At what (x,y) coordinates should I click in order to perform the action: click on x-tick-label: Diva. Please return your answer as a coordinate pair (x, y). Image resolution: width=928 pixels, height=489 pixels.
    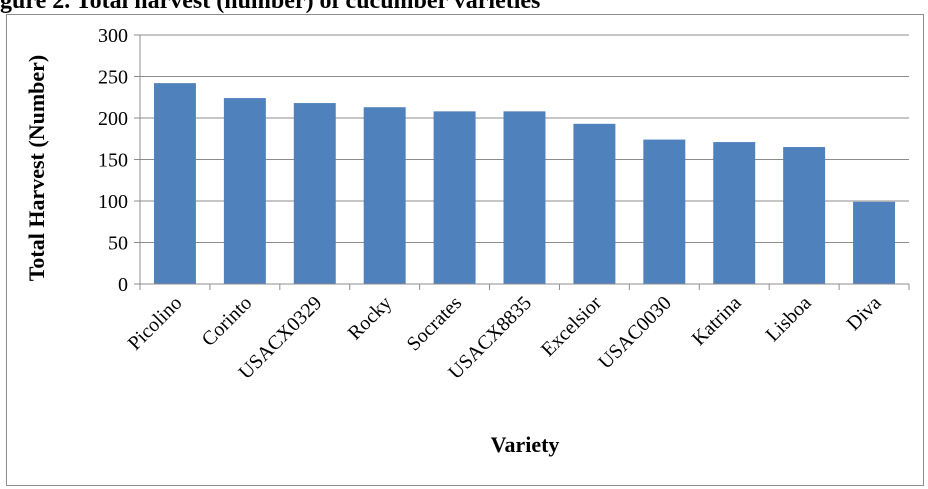
    Looking at the image, I should click on (864, 313).